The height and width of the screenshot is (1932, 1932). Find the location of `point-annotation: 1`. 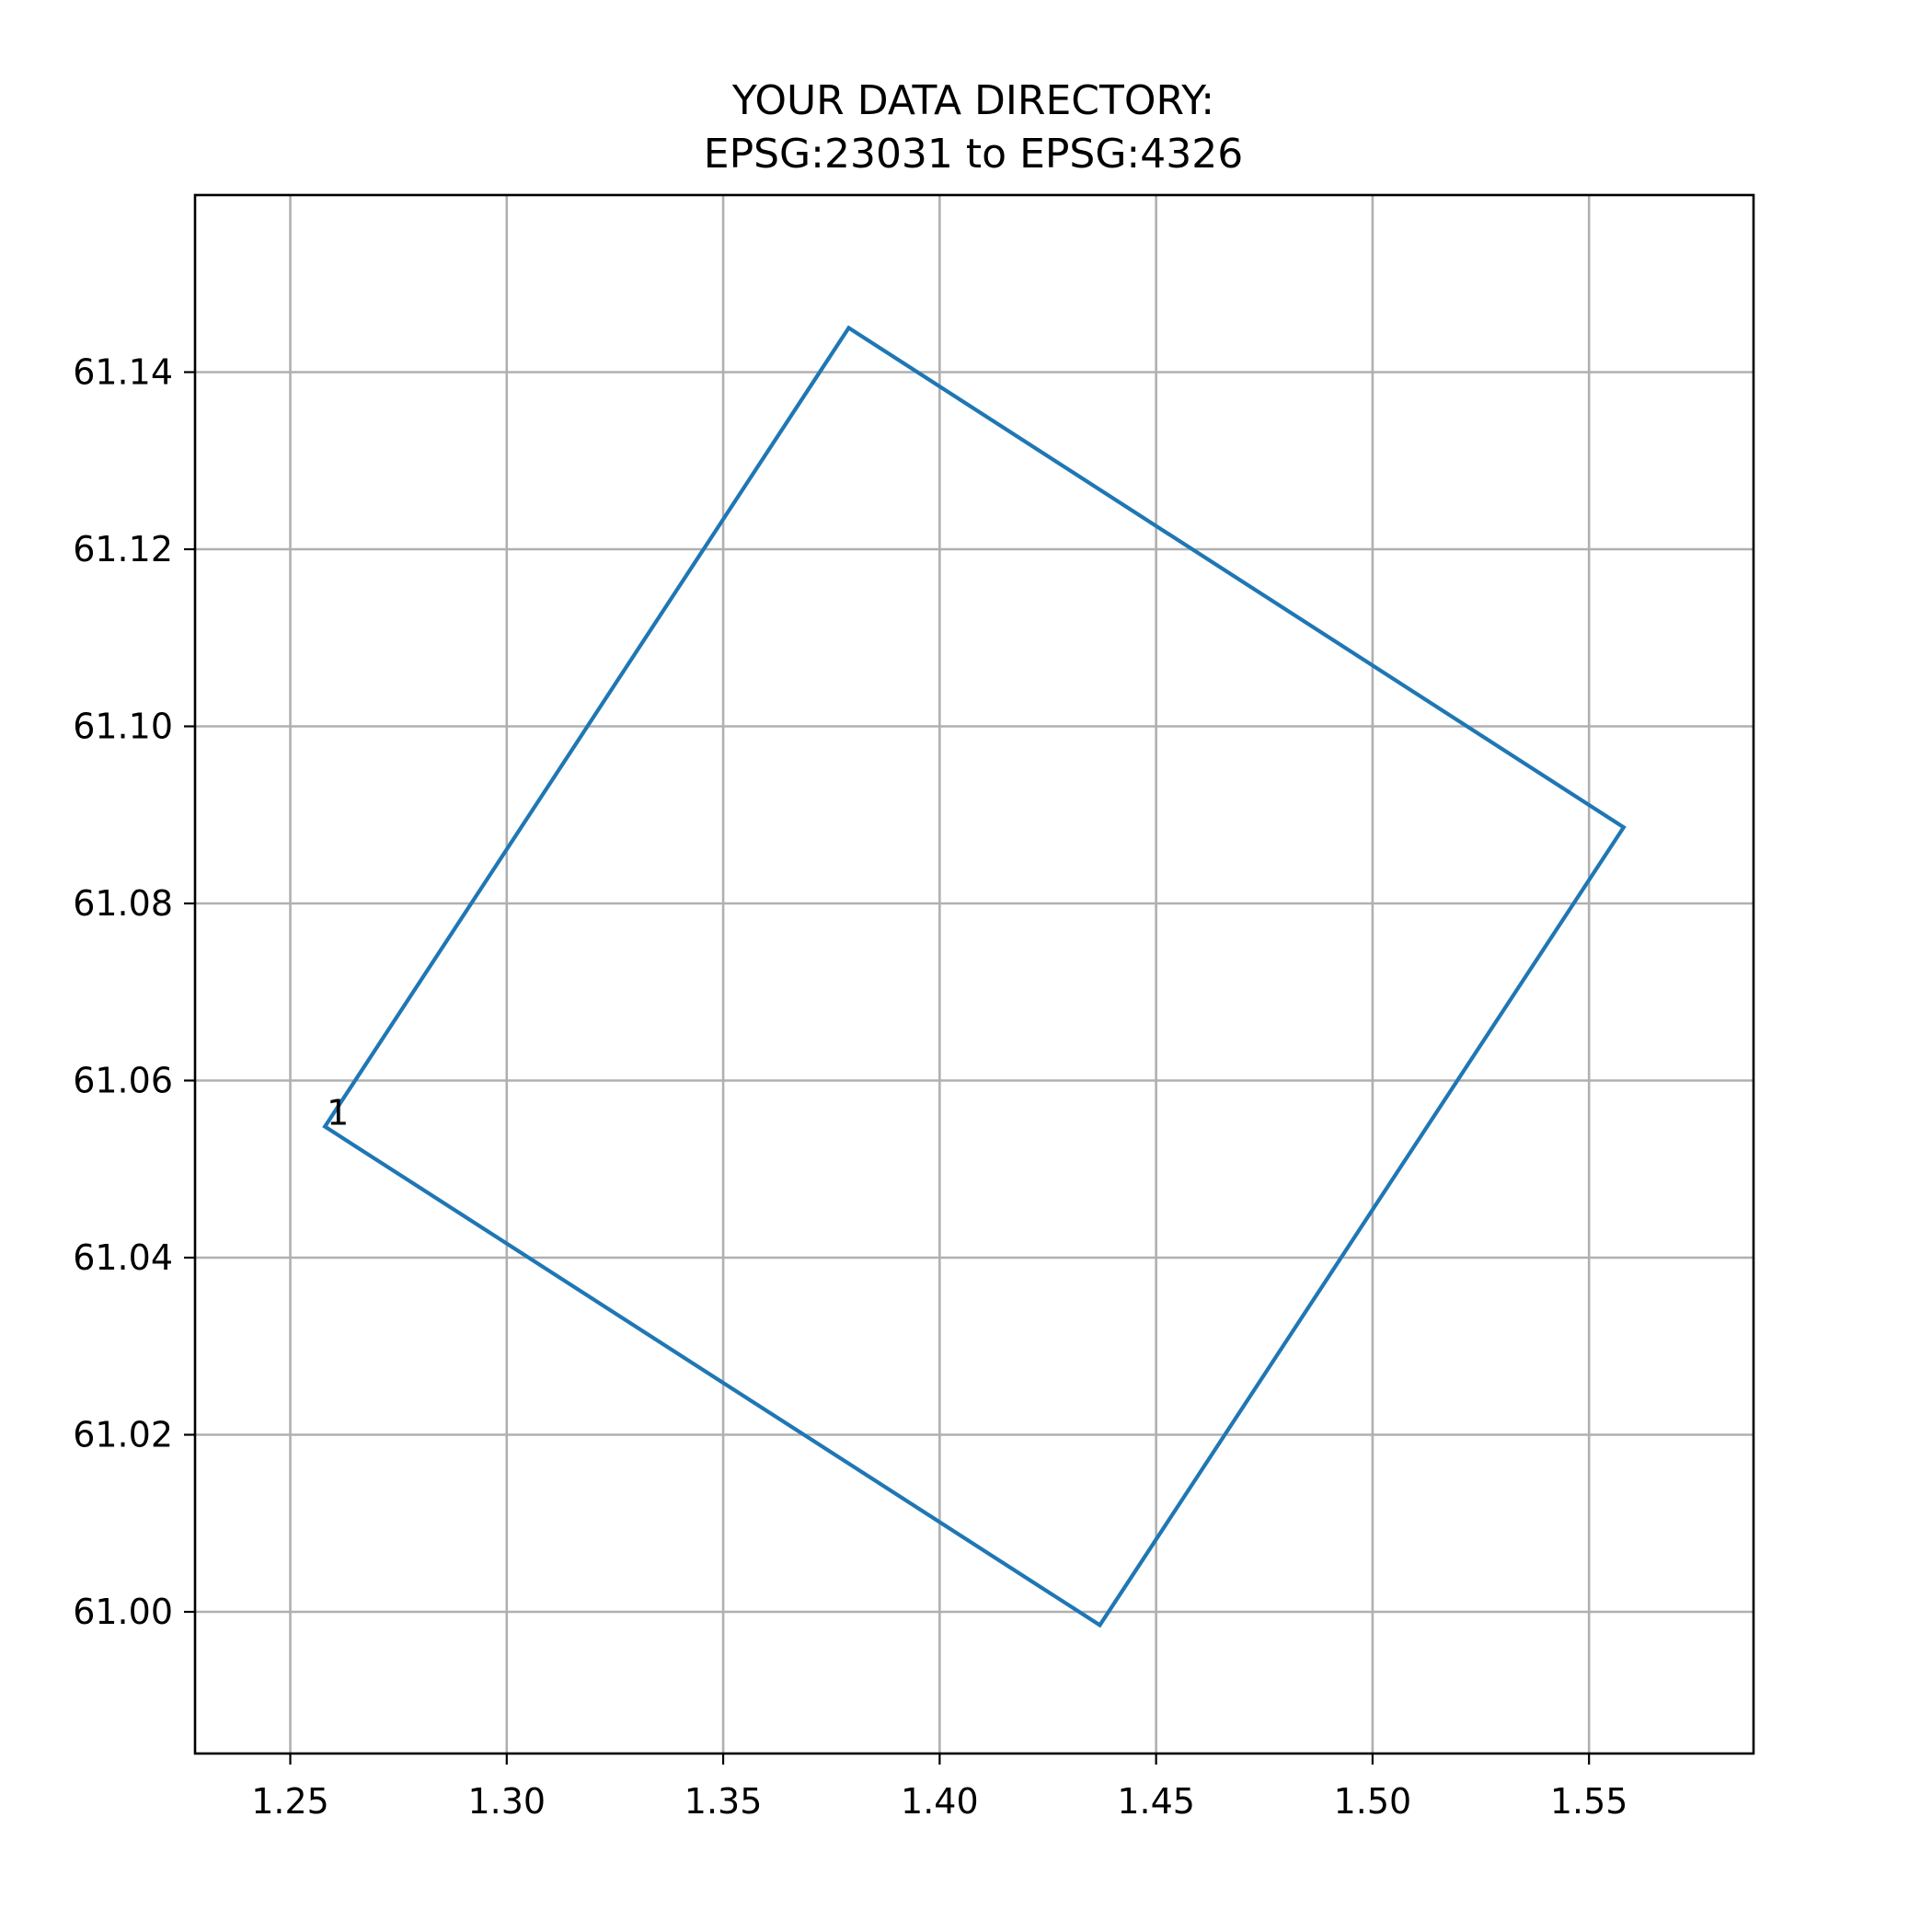

point-annotation: 1 is located at coordinates (338, 1113).